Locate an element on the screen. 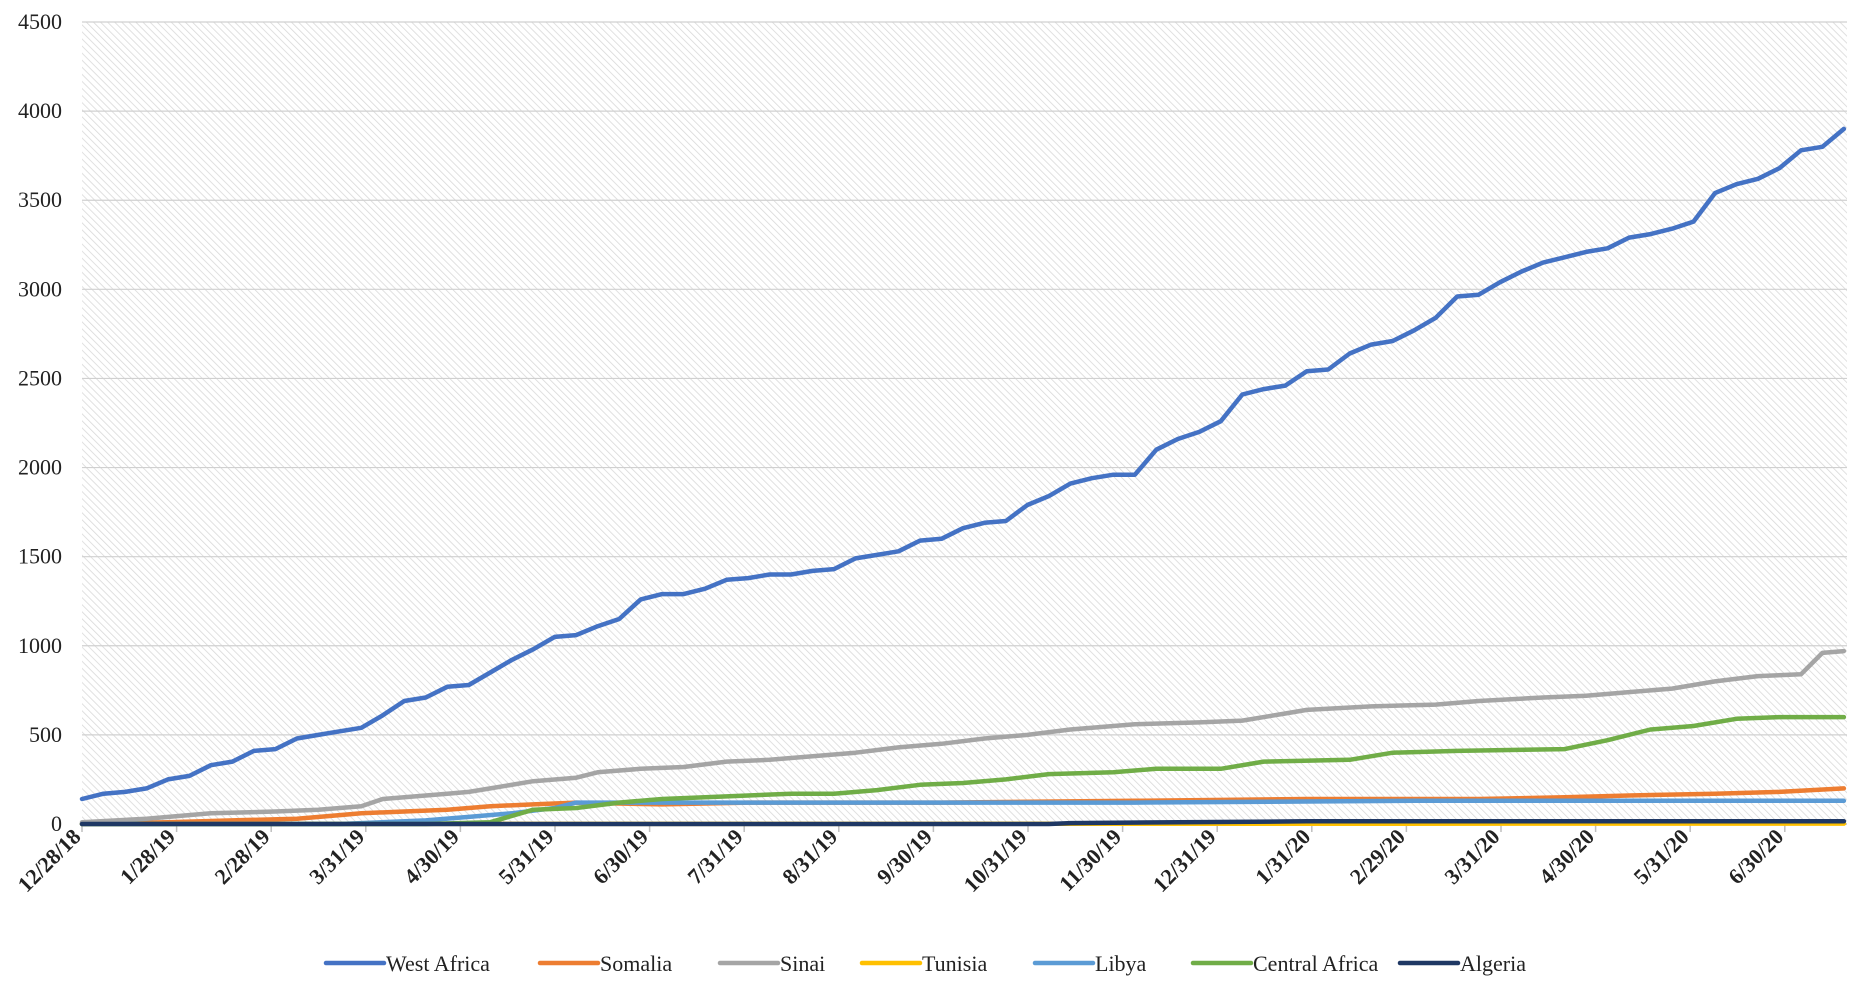  y-tick-label: 500 is located at coordinates (45, 734).